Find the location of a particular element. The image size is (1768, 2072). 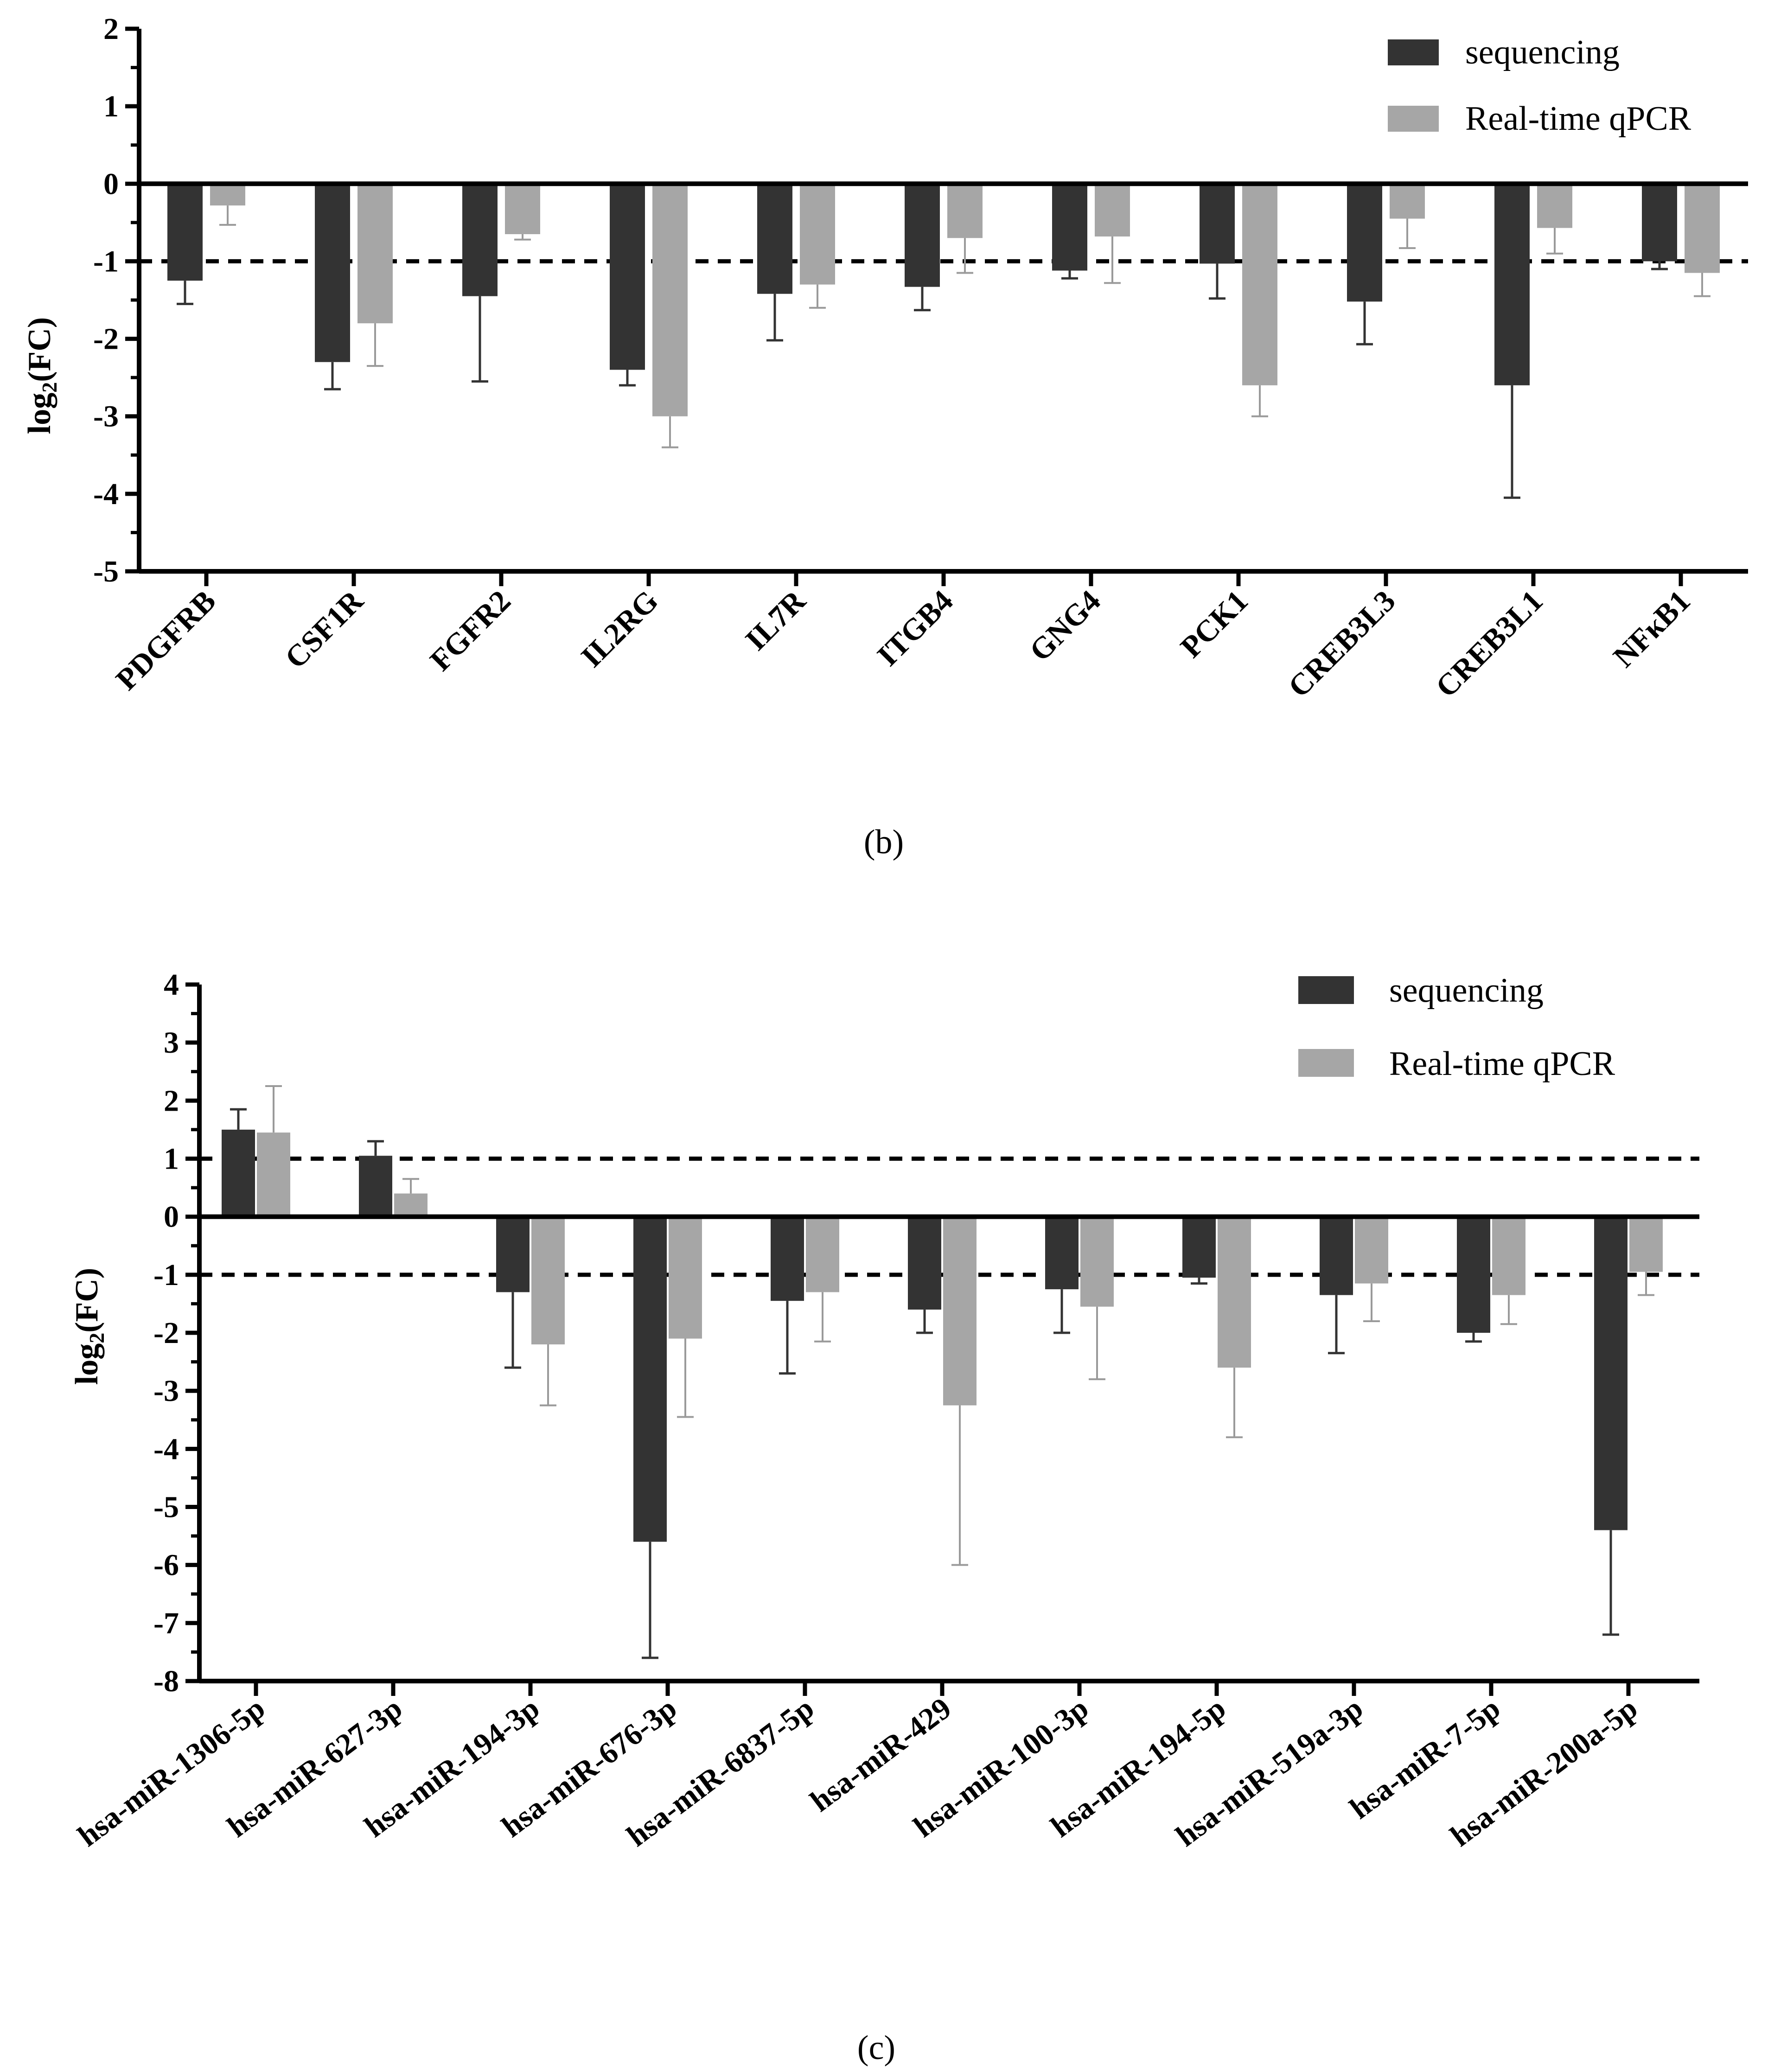

y-tick-label: 4 is located at coordinates (171, 985).